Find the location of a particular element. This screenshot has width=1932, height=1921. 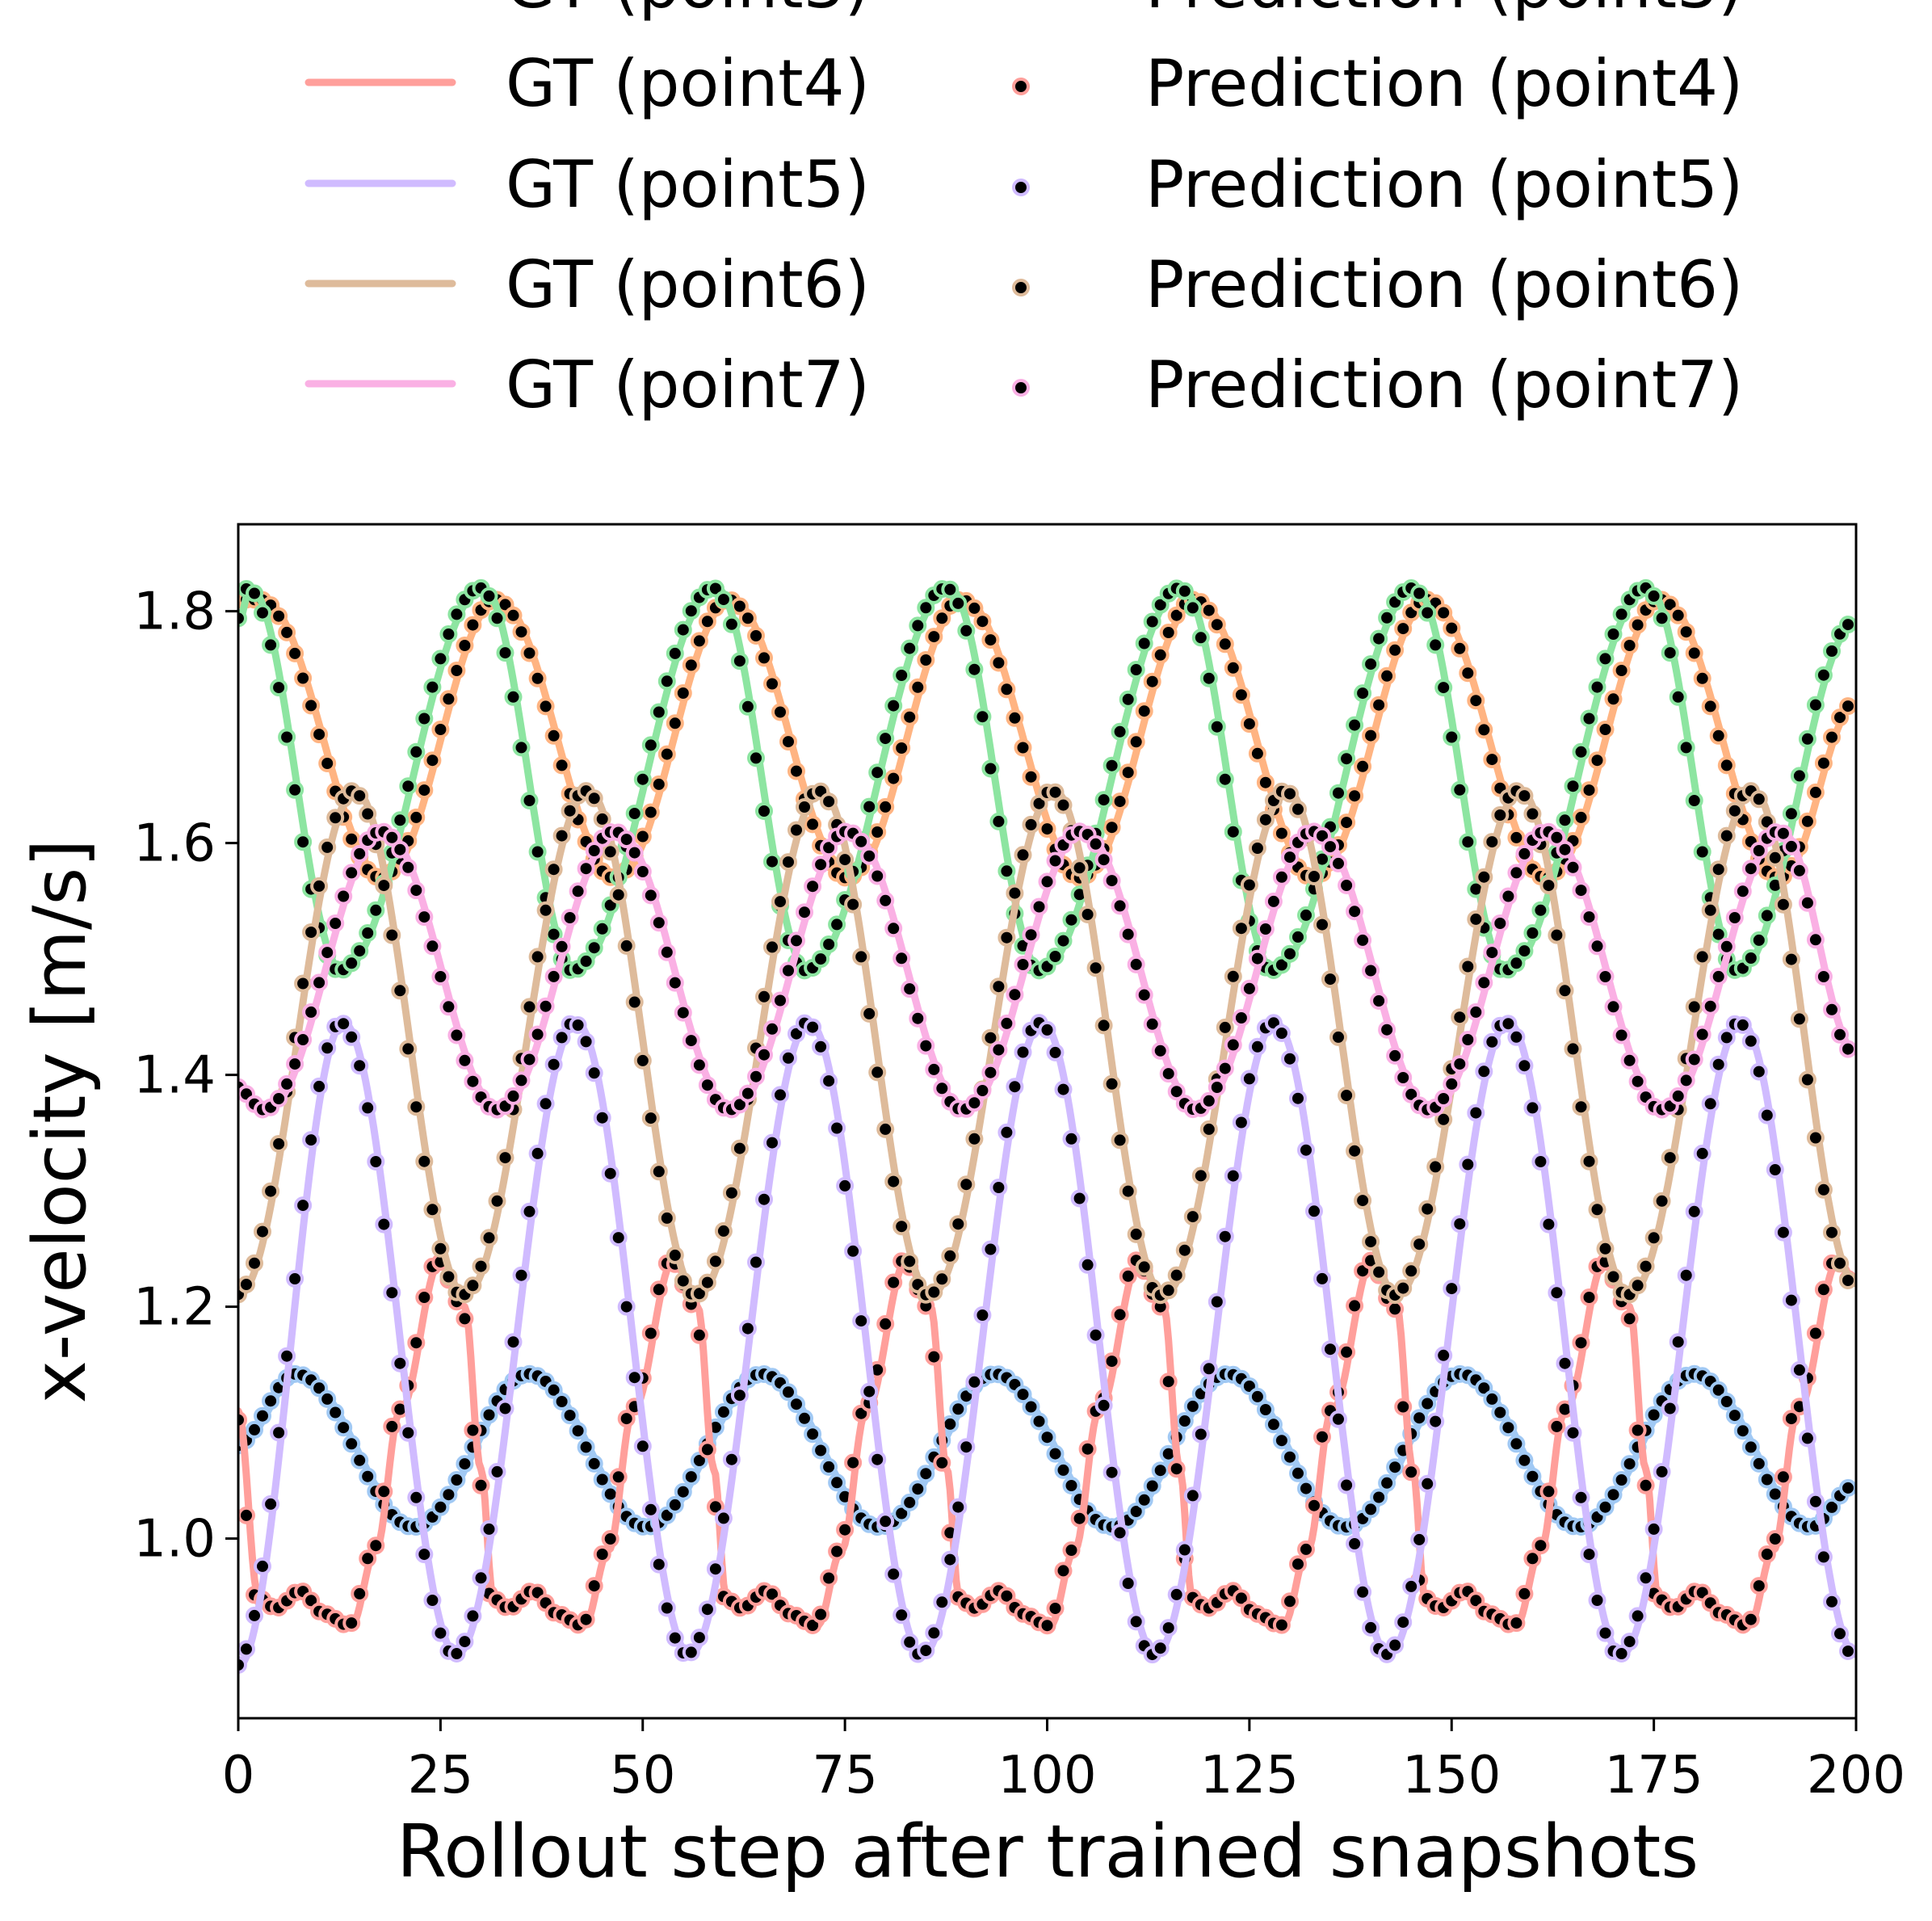

legend-gt-label: GT (point4) is located at coordinates (688, 83).